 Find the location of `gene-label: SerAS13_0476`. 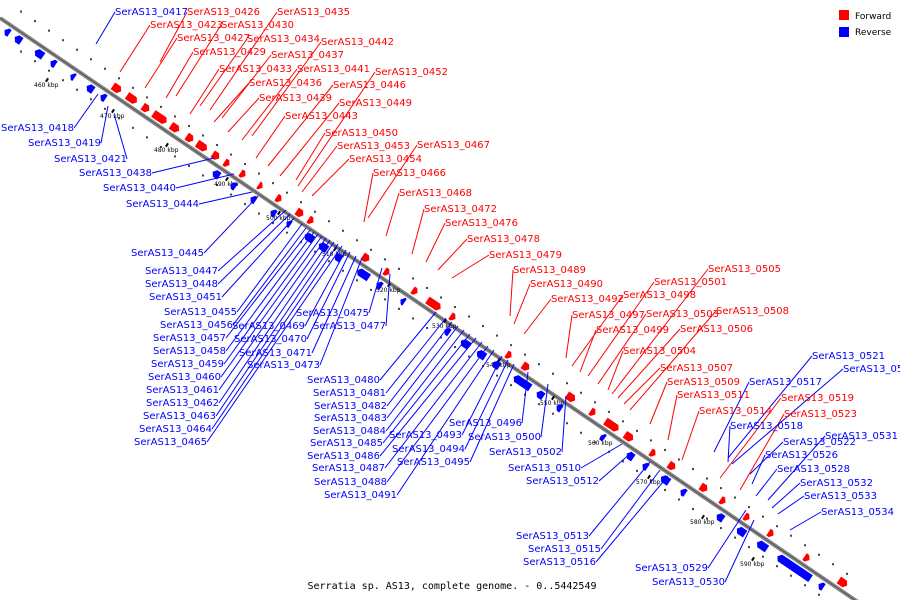

gene-label: SerAS13_0476 is located at coordinates (481, 223).